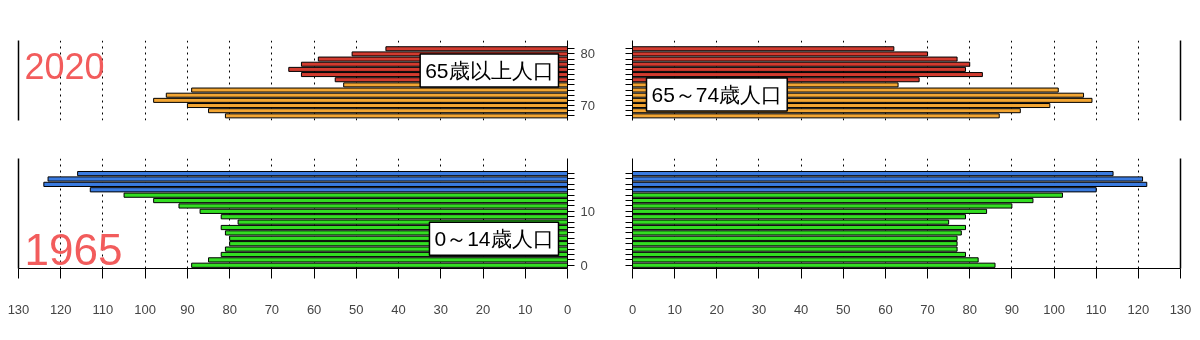  What do you see at coordinates (494, 239) in the screenshot?
I see `annotation: 0～14歳人口` at bounding box center [494, 239].